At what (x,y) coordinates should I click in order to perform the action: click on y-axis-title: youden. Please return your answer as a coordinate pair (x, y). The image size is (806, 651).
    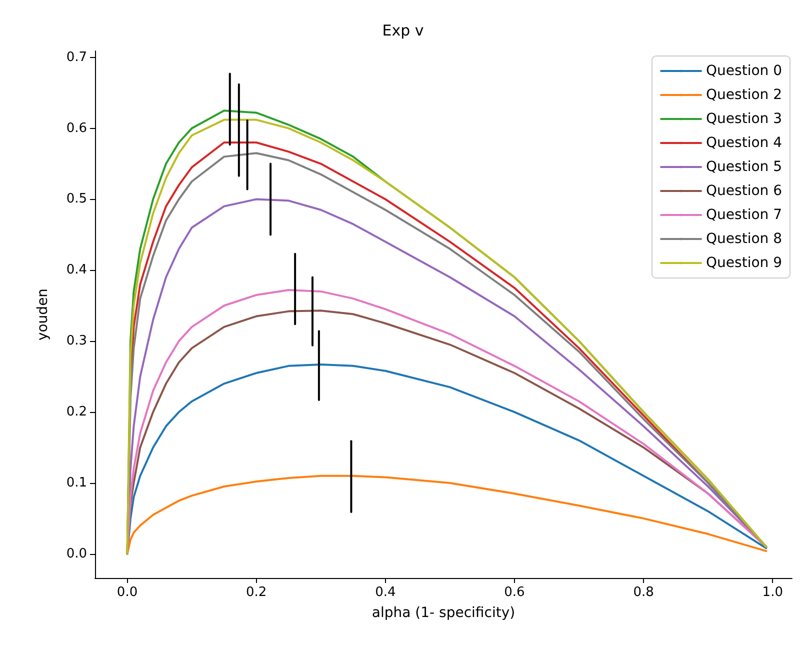
    Looking at the image, I should click on (43, 314).